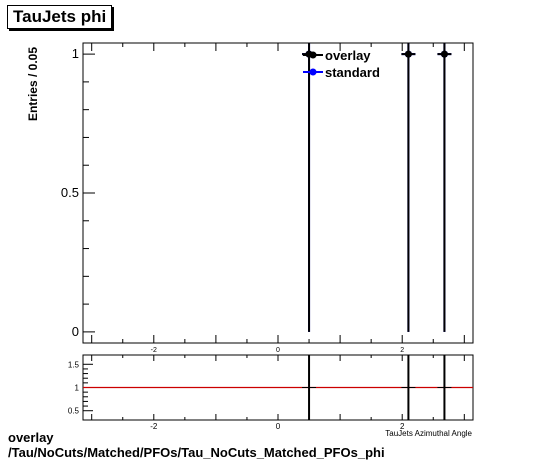  Describe the element at coordinates (341, 64) in the screenshot. I see `legend: overlay standard` at that location.